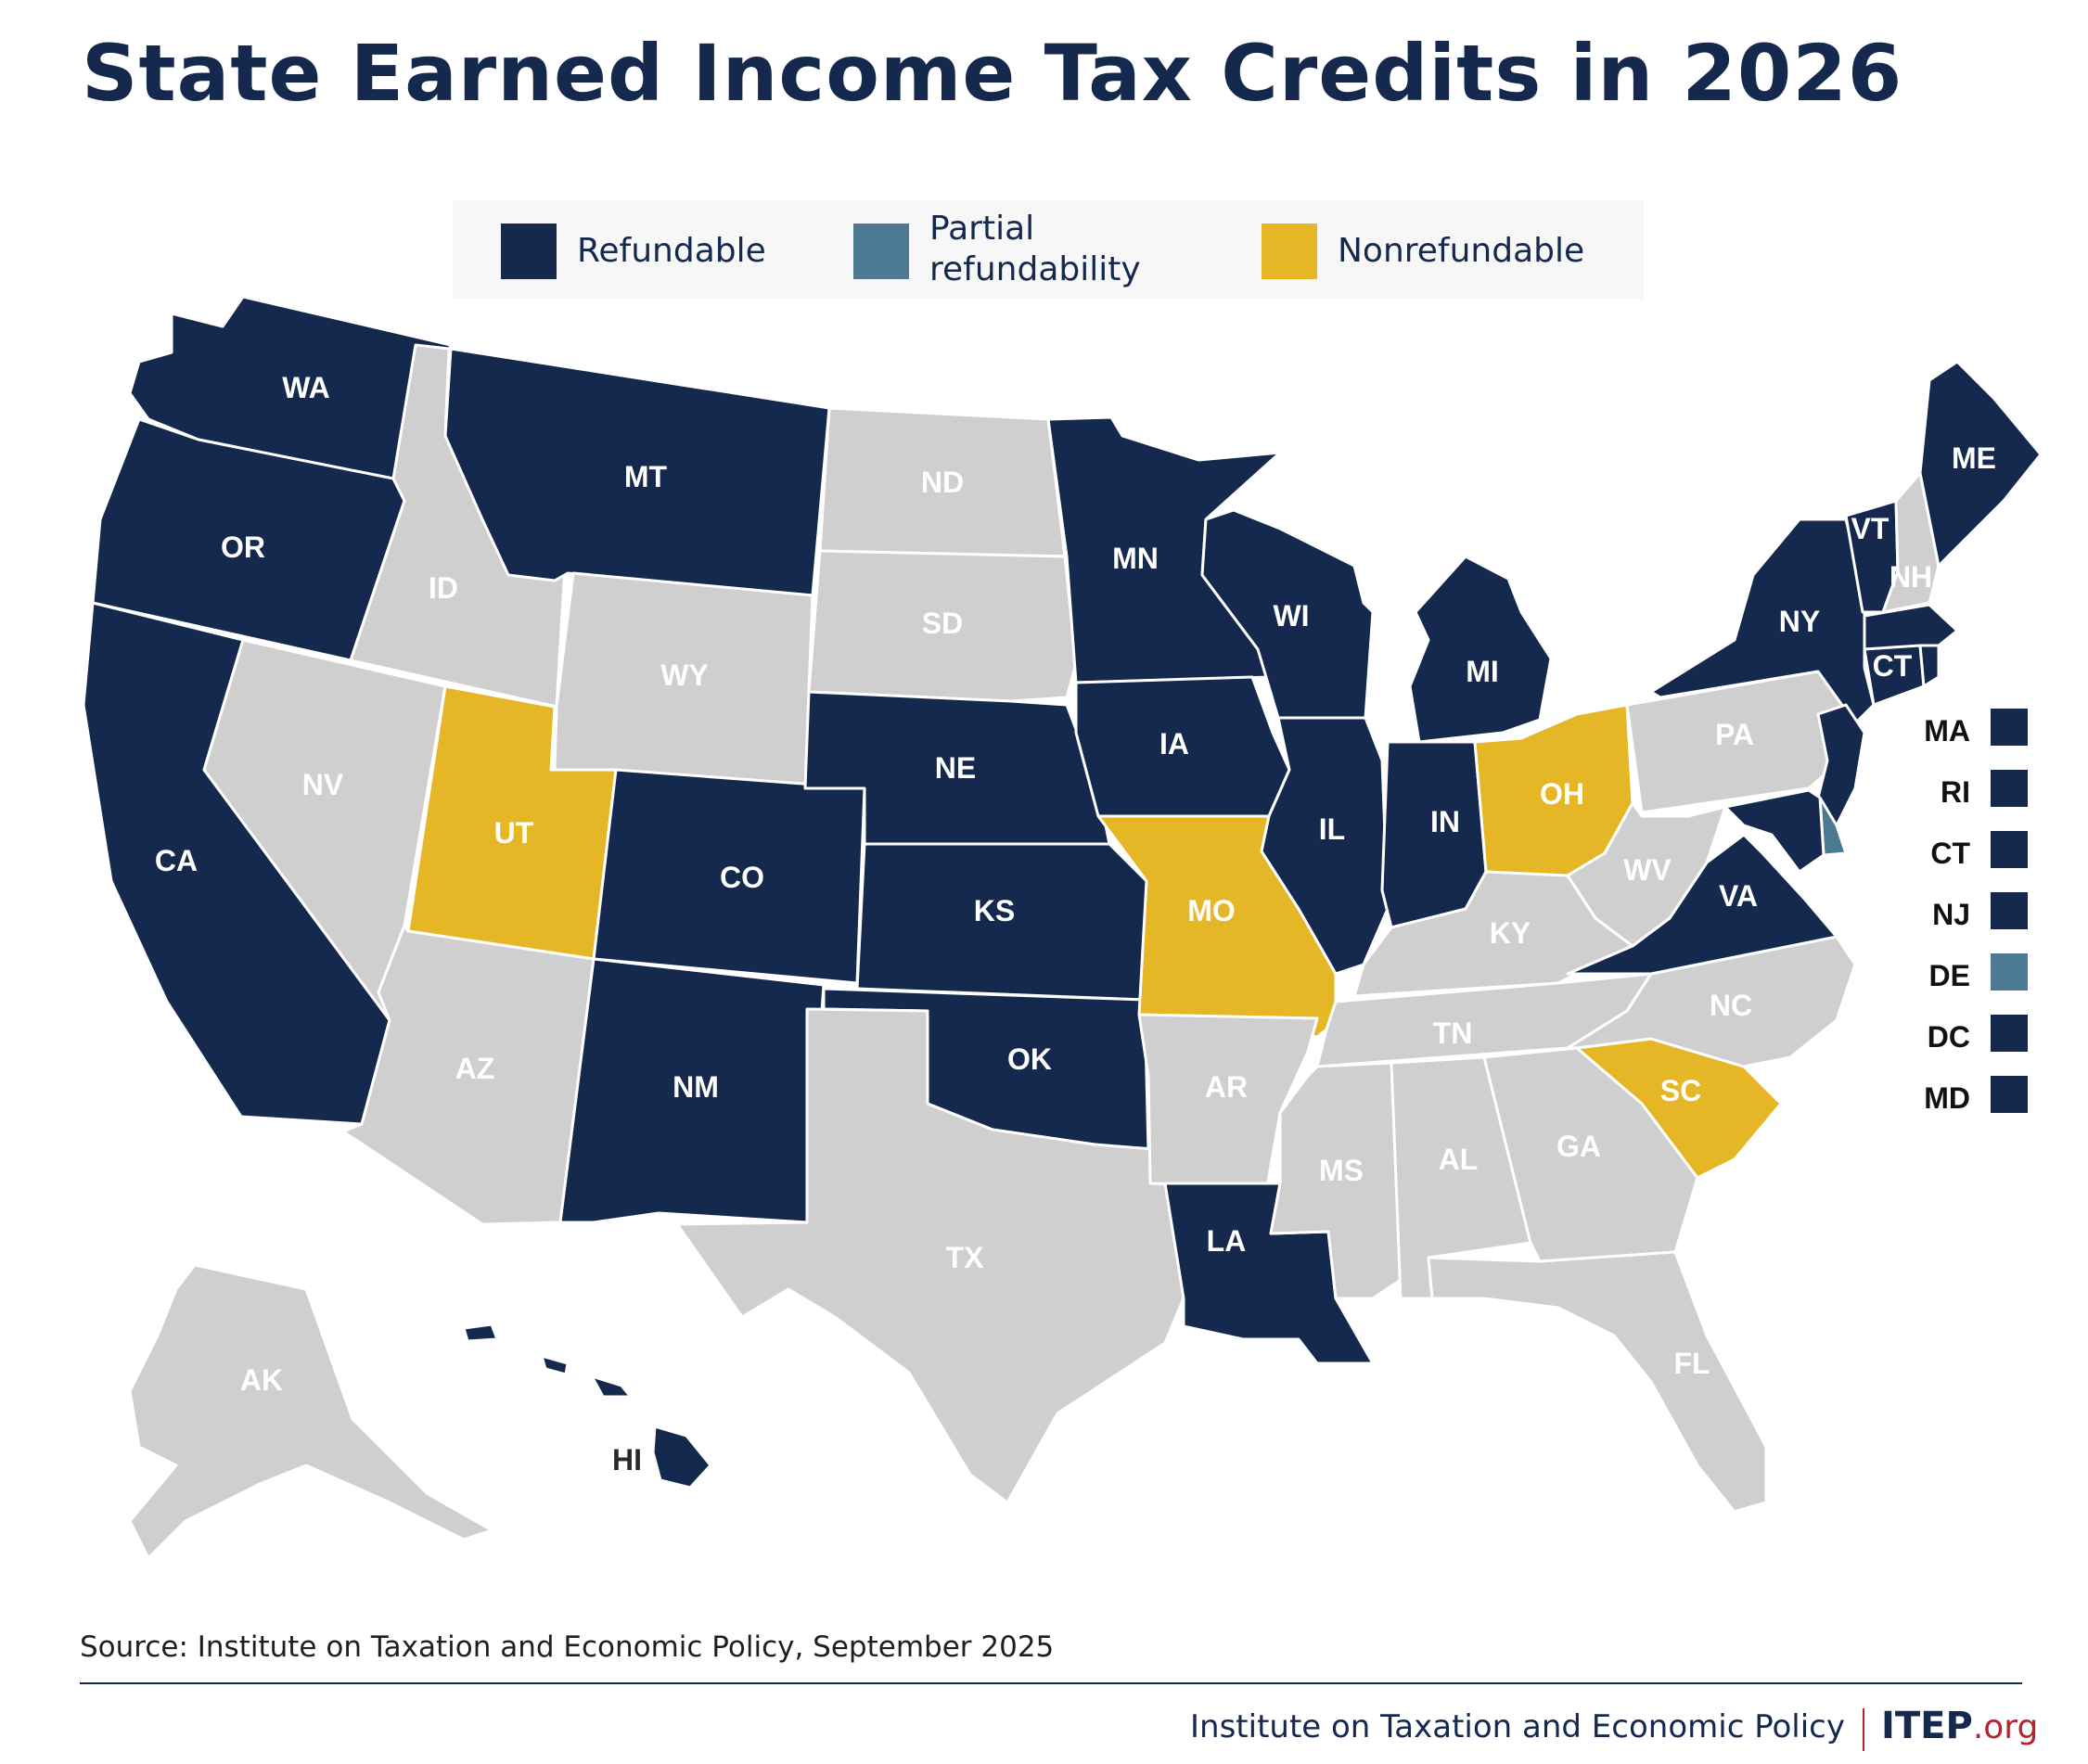 This screenshot has width=2088, height=1764. Describe the element at coordinates (306, 387) in the screenshot. I see `label-wa: WA` at that location.